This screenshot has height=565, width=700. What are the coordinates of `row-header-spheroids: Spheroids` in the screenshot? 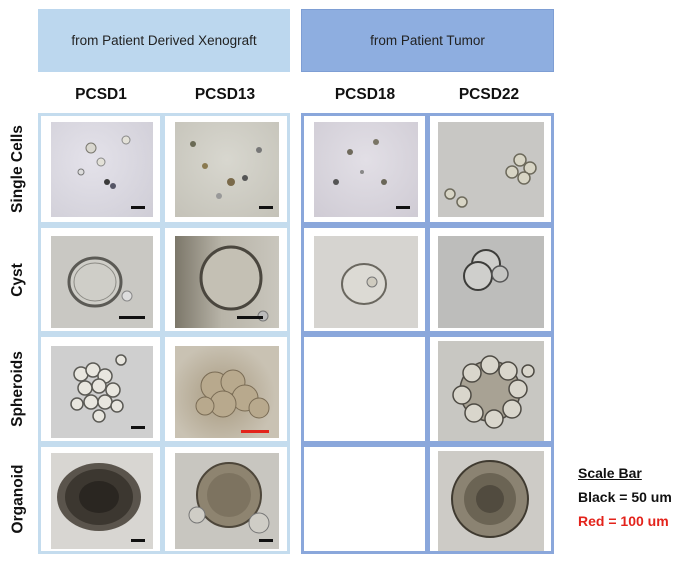 It's located at (18, 389).